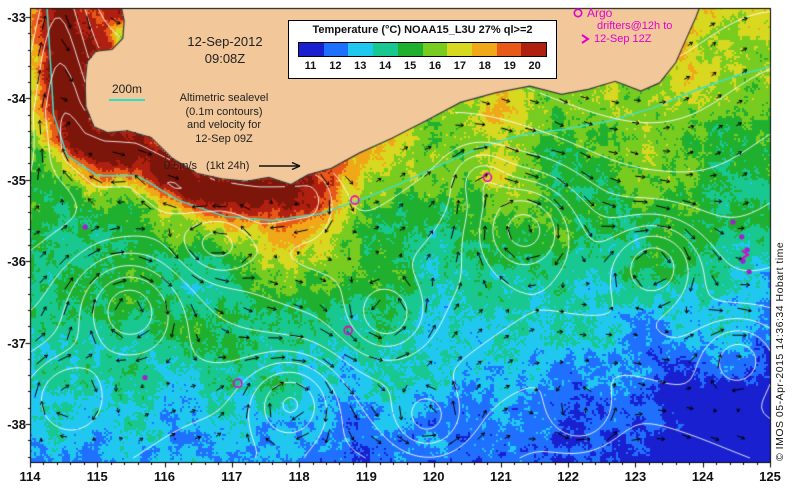 Image resolution: width=800 pixels, height=500 pixels. What do you see at coordinates (127, 100) in the screenshot?
I see `isobath-line-sample` at bounding box center [127, 100].